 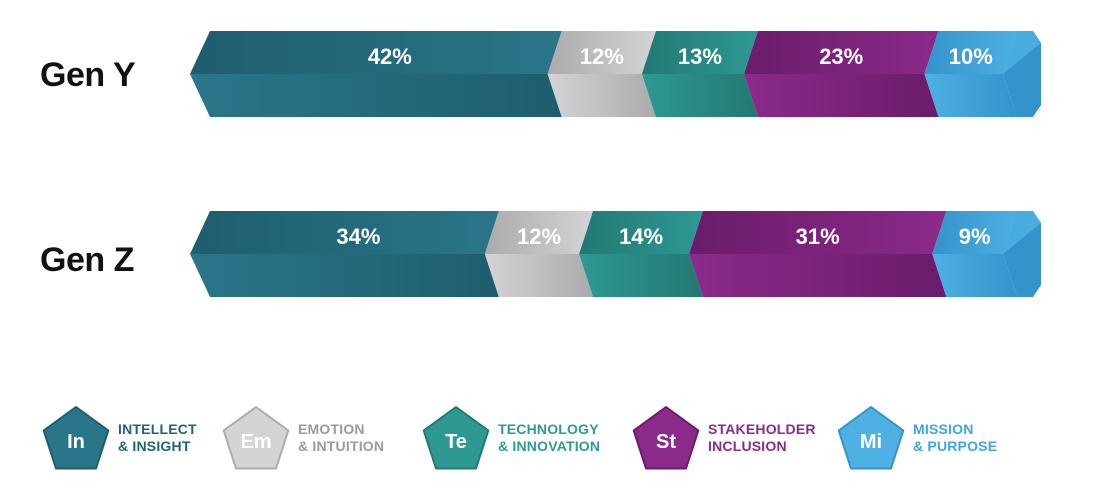 I want to click on bar-segment-technology: 14%, so click(x=641, y=254).